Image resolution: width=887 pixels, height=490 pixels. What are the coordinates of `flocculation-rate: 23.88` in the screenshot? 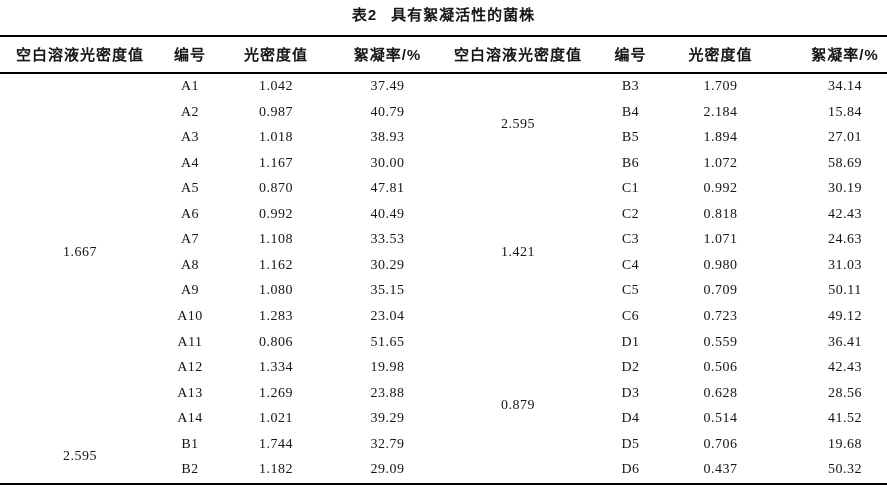 It's located at (387, 393).